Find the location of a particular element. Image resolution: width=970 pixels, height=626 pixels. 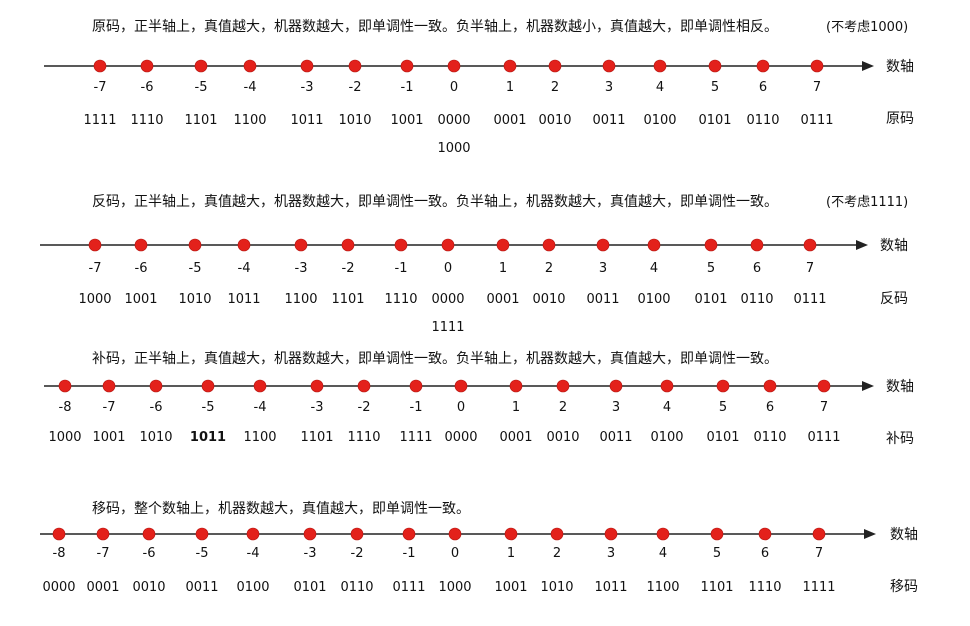

machine-code-label: 0101 is located at coordinates (714, 120).